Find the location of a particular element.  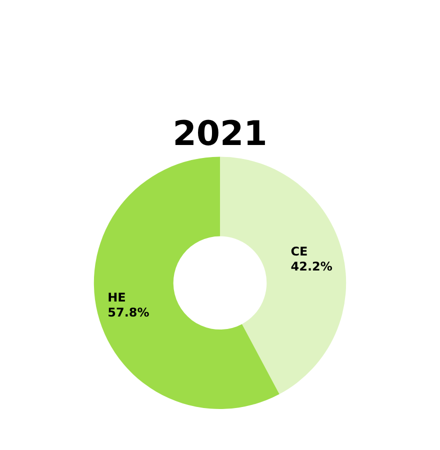

slice-label: CE is located at coordinates (299, 251).